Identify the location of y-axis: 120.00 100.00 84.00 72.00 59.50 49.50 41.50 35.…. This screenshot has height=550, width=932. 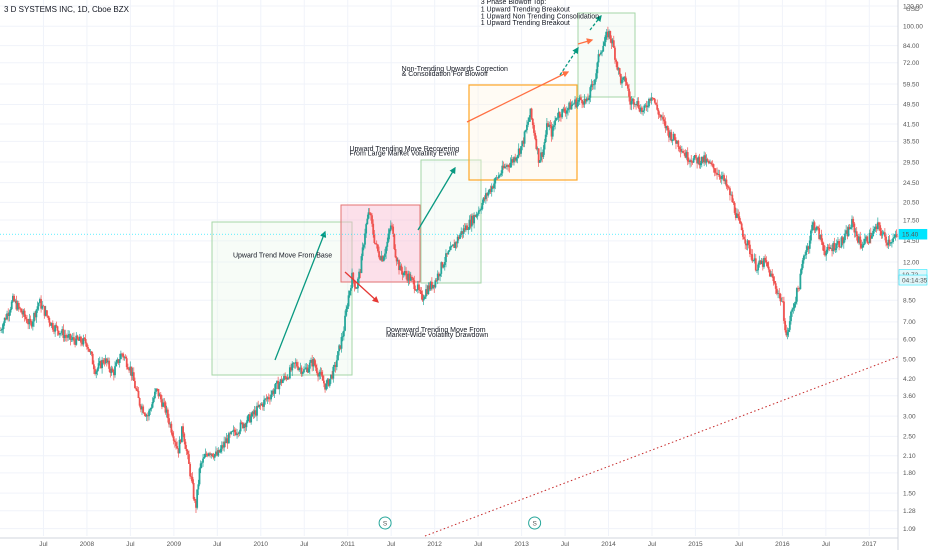
(913, 268).